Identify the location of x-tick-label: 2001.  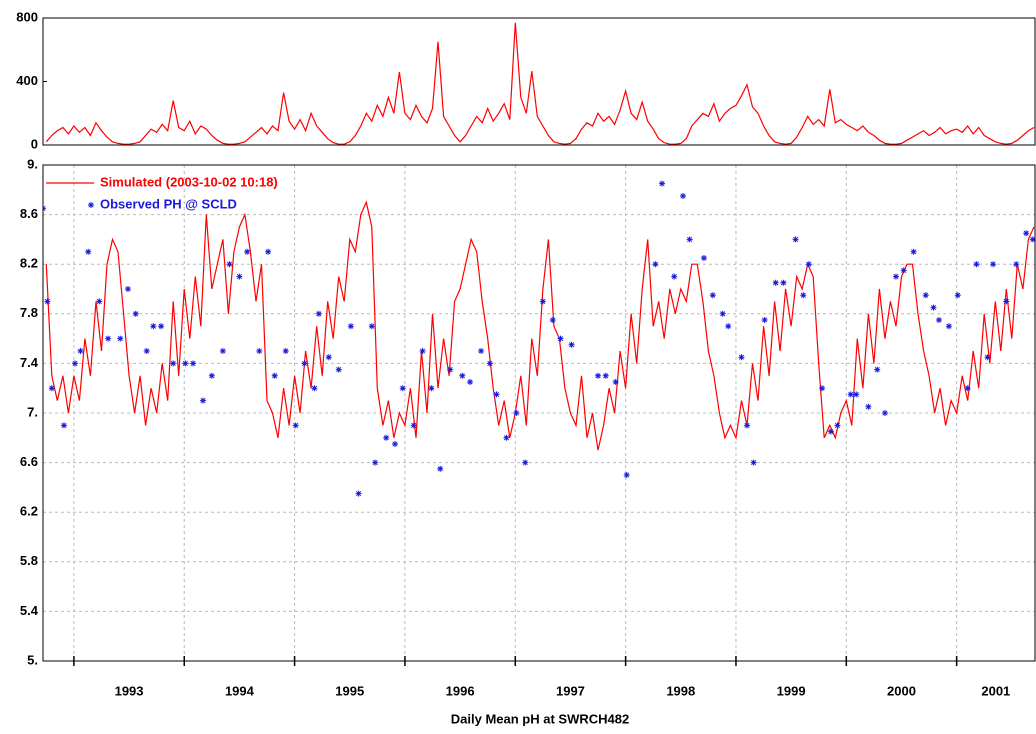
(995, 690).